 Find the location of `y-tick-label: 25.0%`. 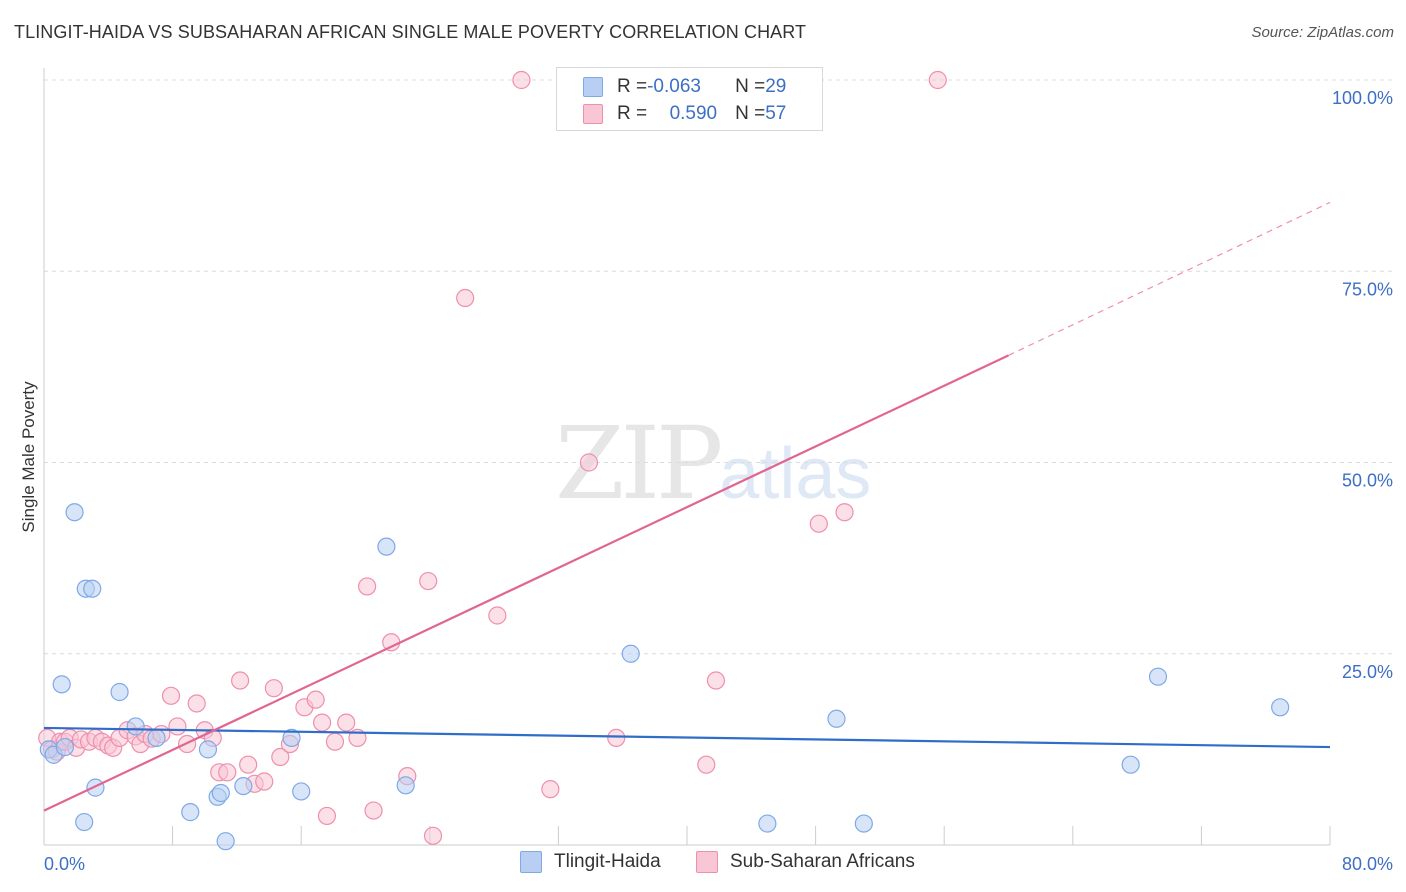

y-tick-label: 25.0% is located at coordinates (1367, 672).